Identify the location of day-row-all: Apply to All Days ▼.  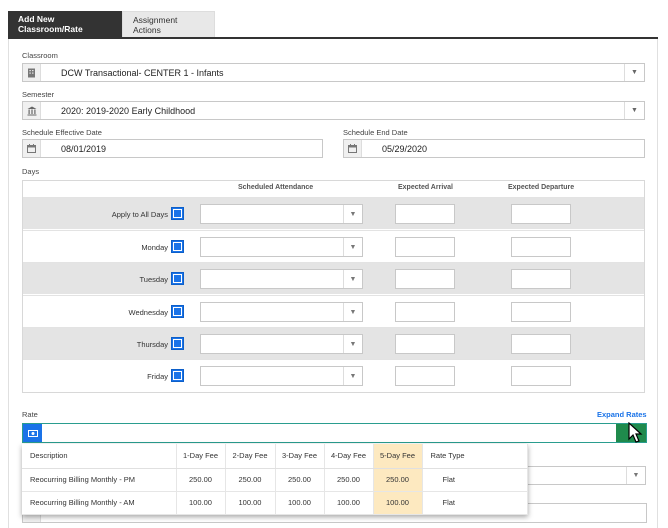
(333, 213).